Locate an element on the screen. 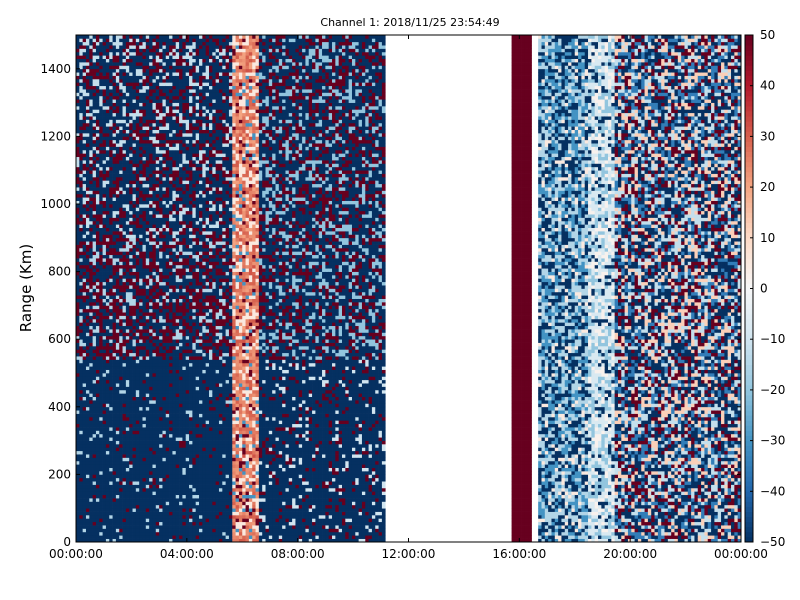 Image resolution: width=800 pixels, height=600 pixels. colorbar-tick-label: 40 is located at coordinates (767, 86).